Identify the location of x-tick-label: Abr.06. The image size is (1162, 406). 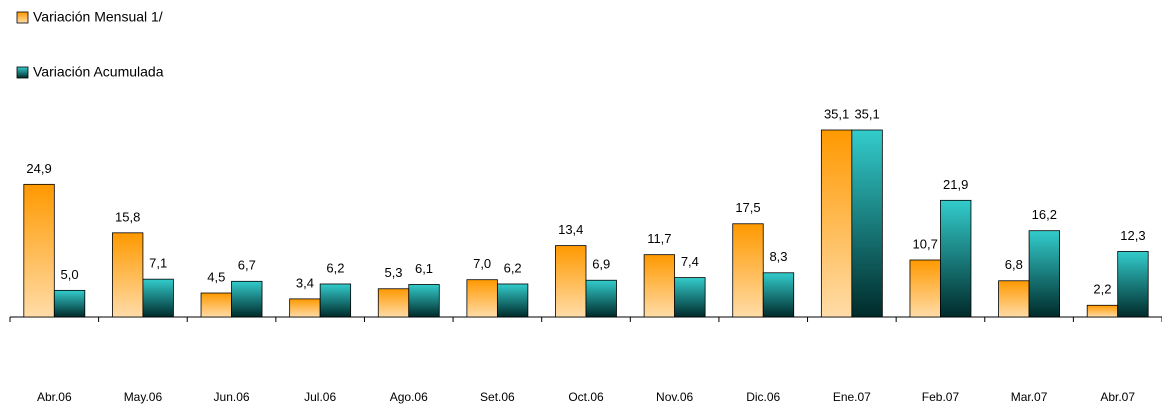
(54, 397).